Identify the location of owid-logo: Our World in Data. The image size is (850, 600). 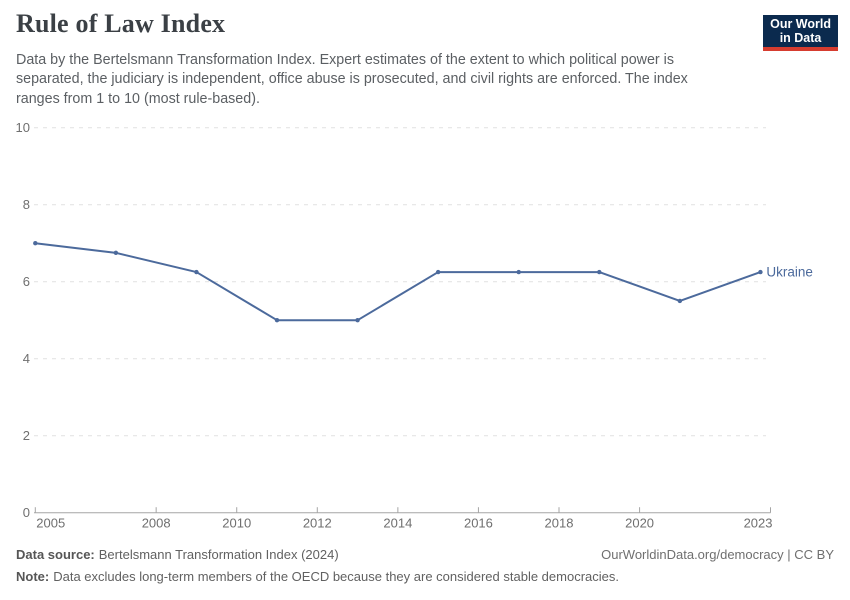
(800, 33).